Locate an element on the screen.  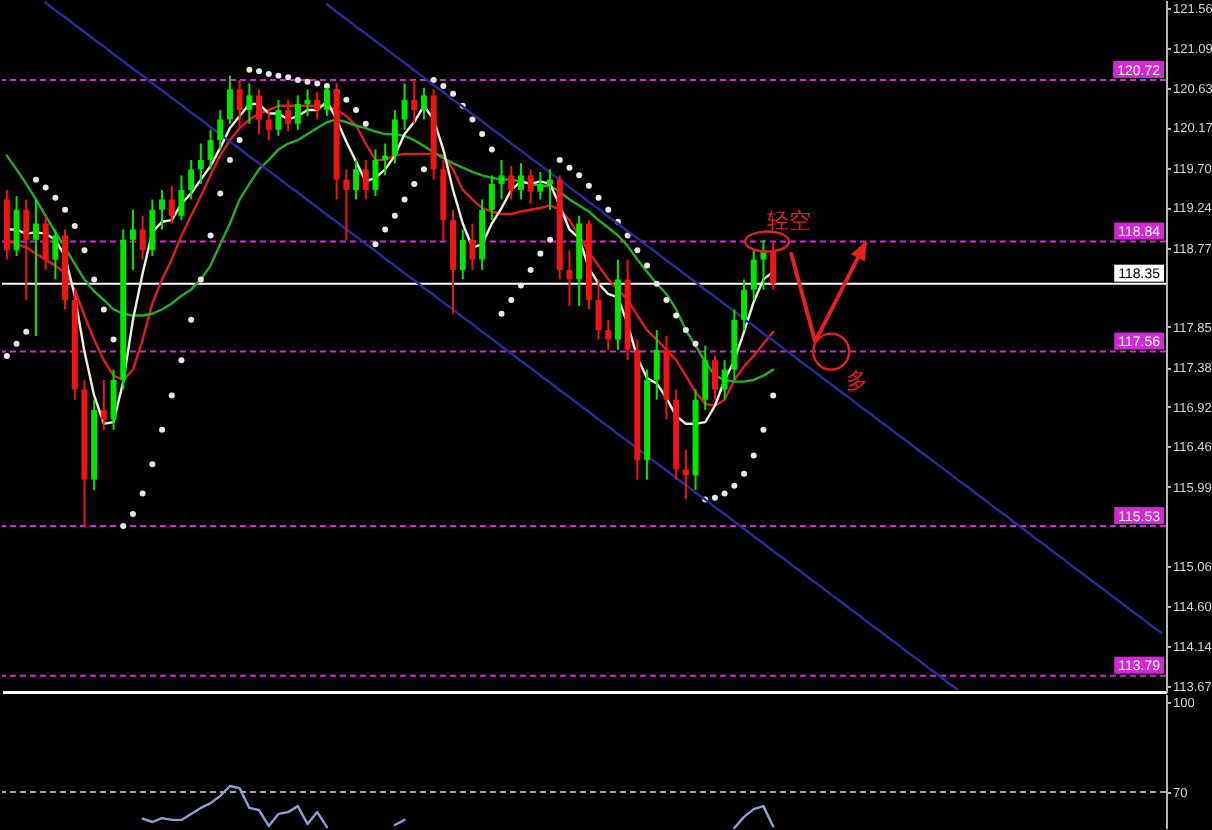
annotation: 轻空 is located at coordinates (789, 220).